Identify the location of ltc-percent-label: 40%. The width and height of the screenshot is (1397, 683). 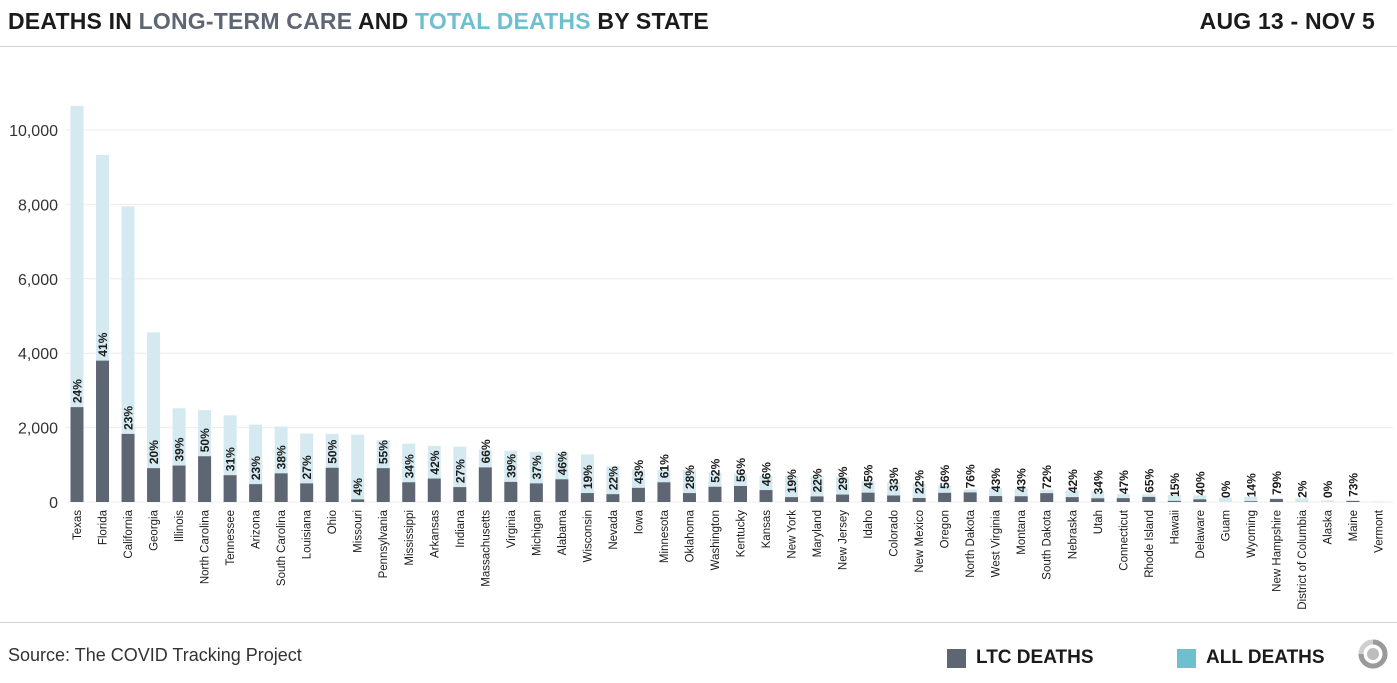
(1200, 483).